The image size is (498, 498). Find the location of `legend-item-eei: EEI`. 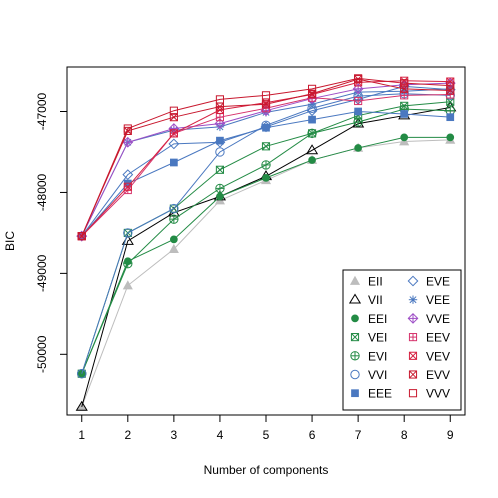

legend-item-eei: EEI is located at coordinates (369, 319).